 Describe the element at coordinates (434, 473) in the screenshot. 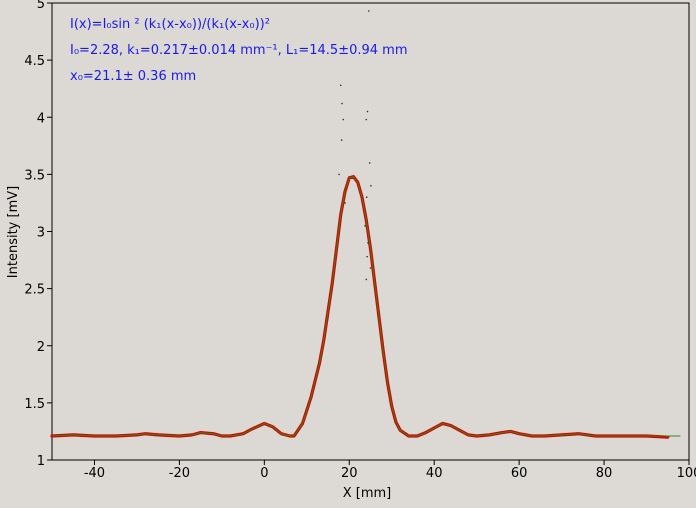

I see `x-tick-label: 40` at that location.